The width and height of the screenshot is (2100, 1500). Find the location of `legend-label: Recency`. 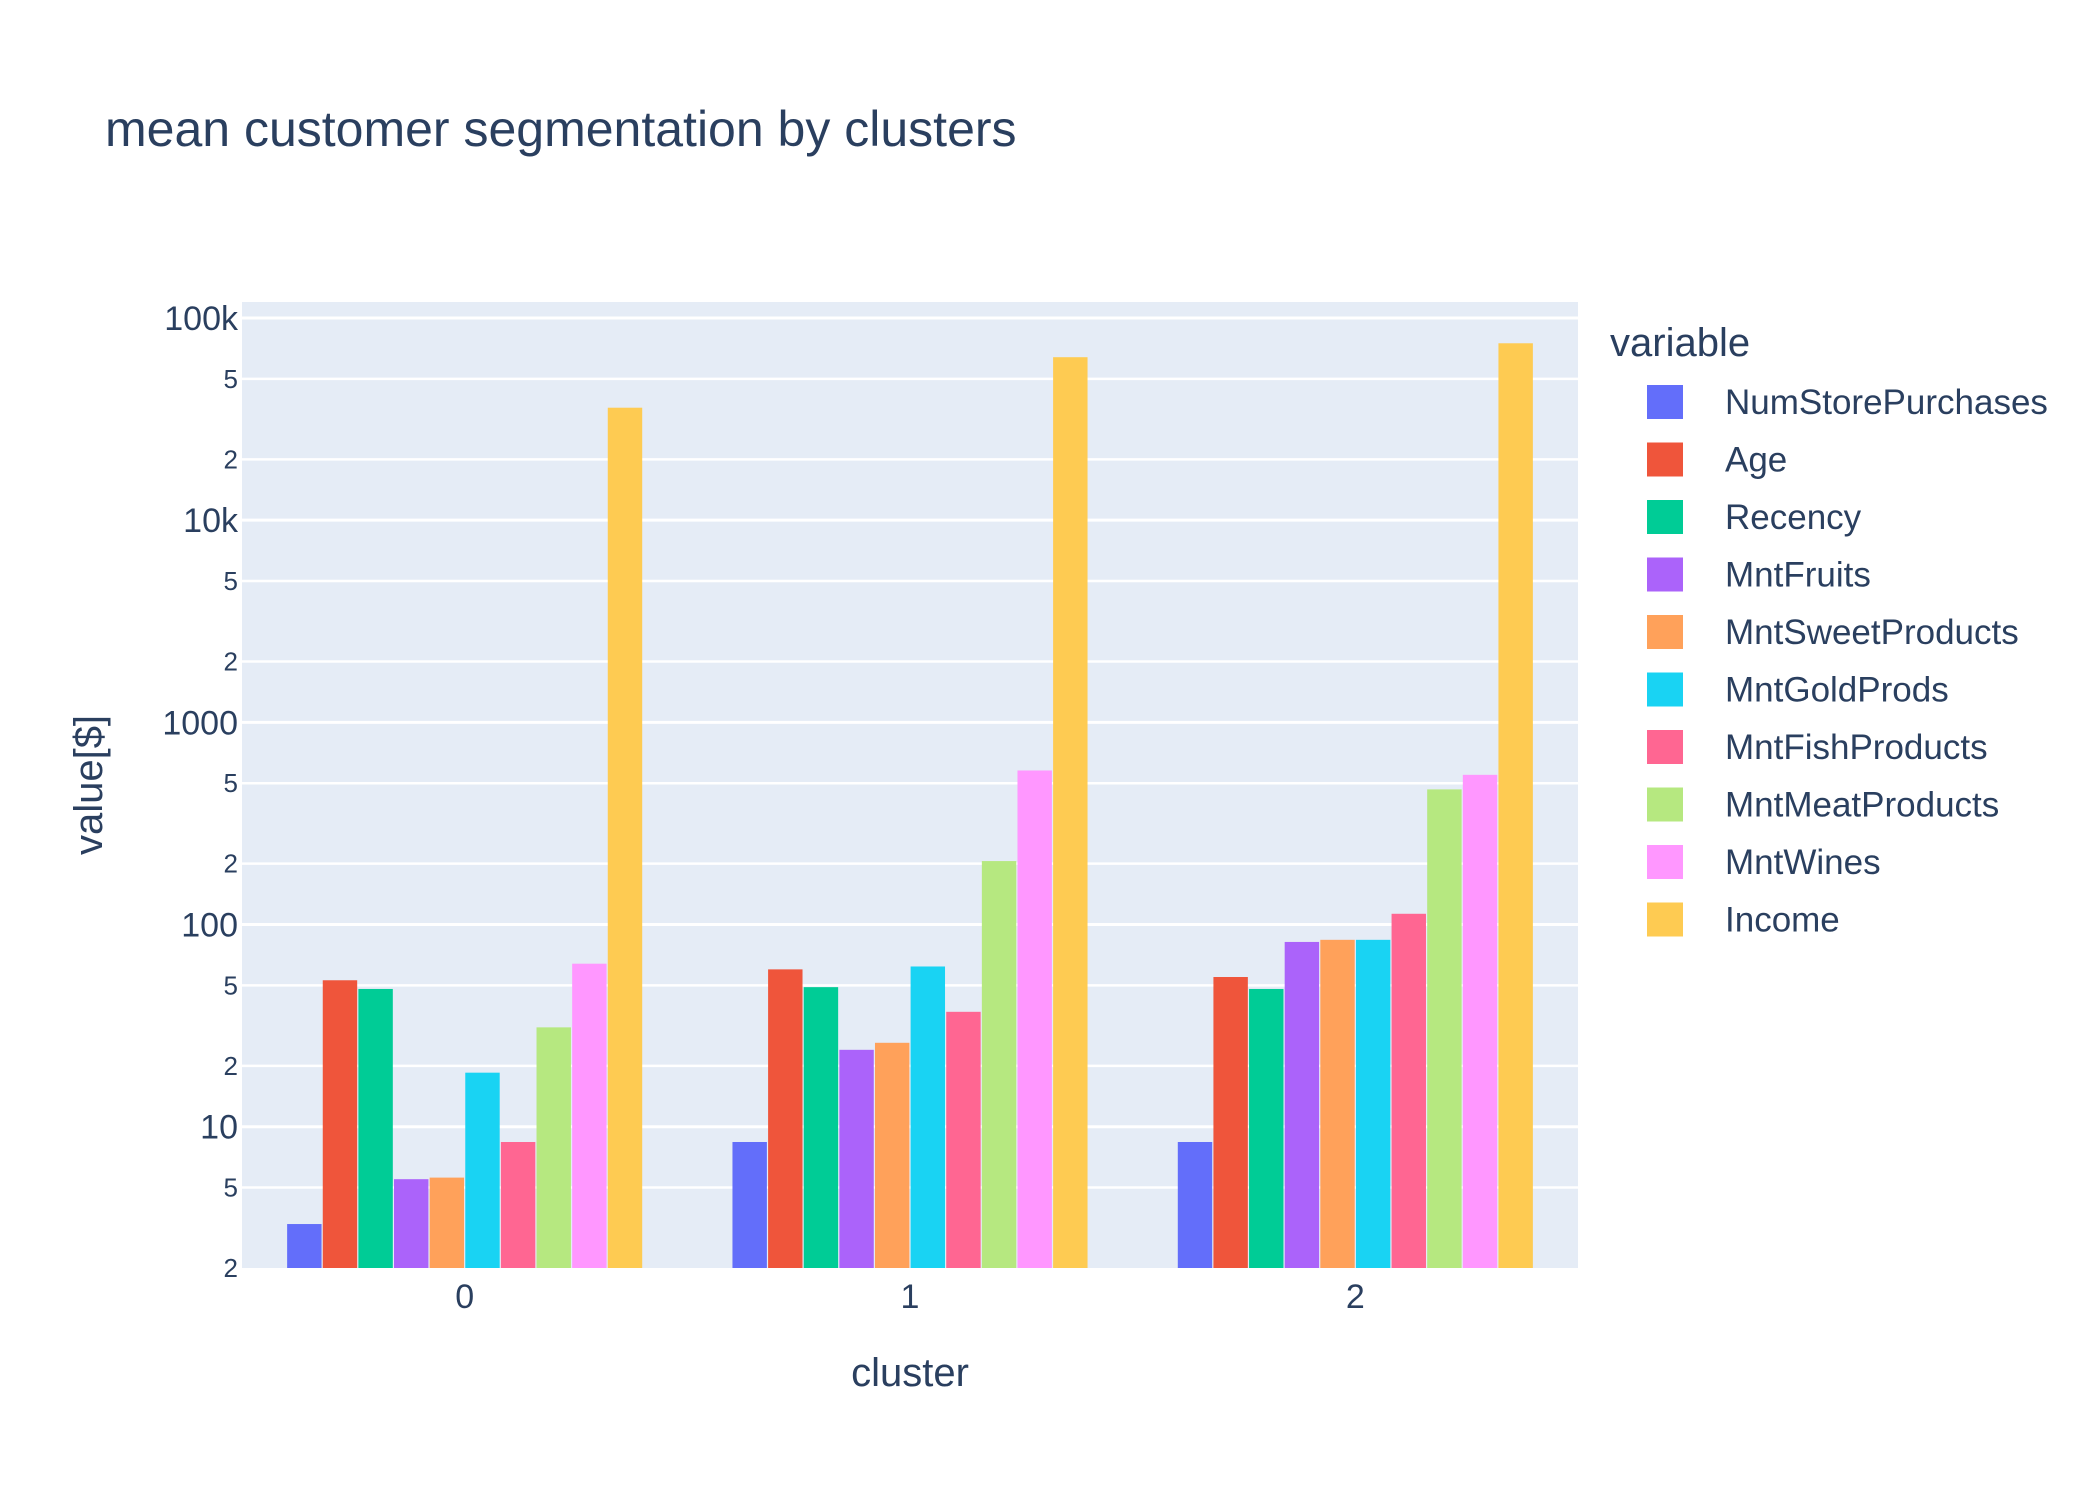

legend-label: Recency is located at coordinates (1793, 517).